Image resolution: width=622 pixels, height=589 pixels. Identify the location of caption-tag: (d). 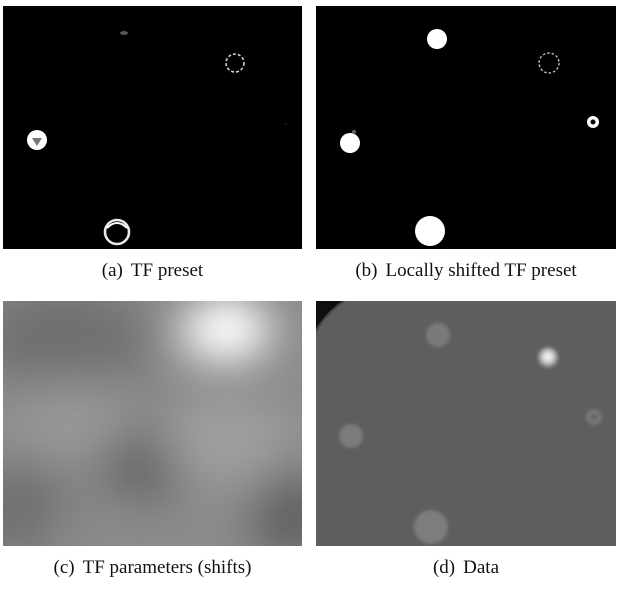
(444, 567).